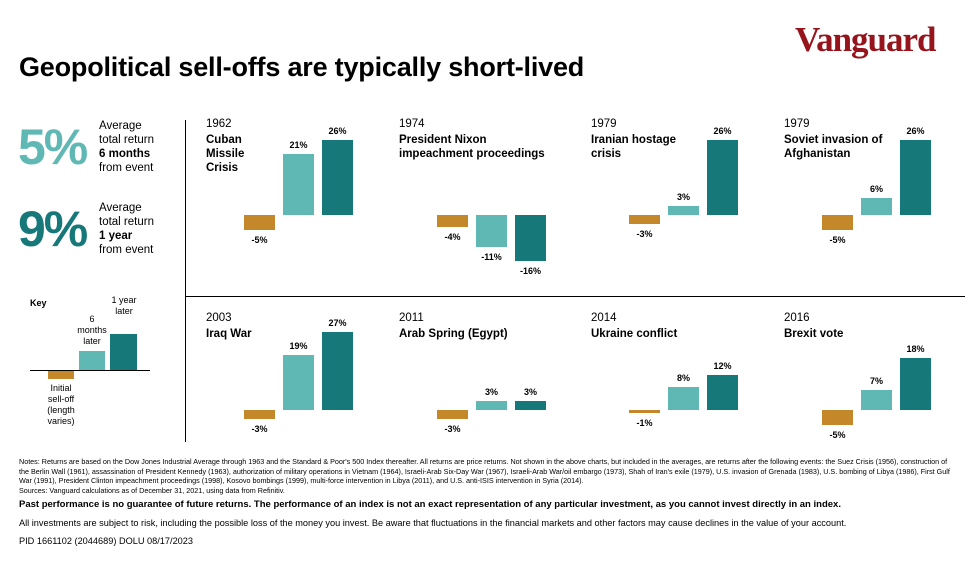 Image resolution: width=972 pixels, height=565 pixels. I want to click on event-year: 2014, so click(604, 318).